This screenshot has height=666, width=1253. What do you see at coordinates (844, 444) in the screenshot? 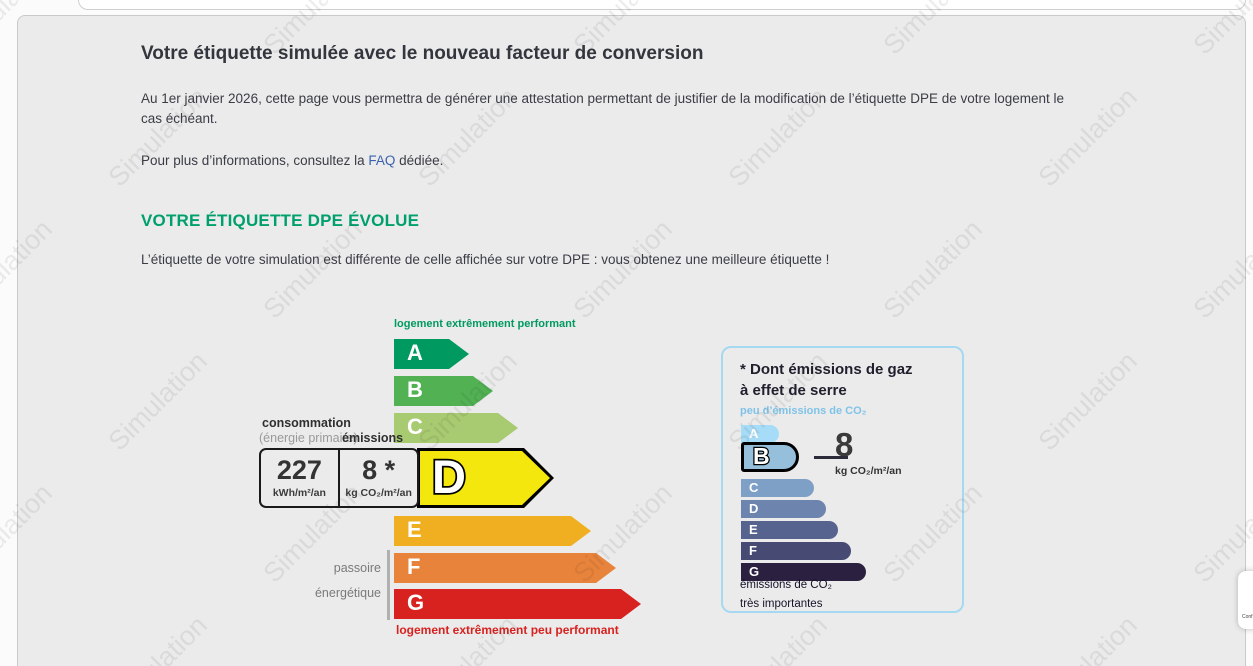
I see `ges-value: 8` at bounding box center [844, 444].